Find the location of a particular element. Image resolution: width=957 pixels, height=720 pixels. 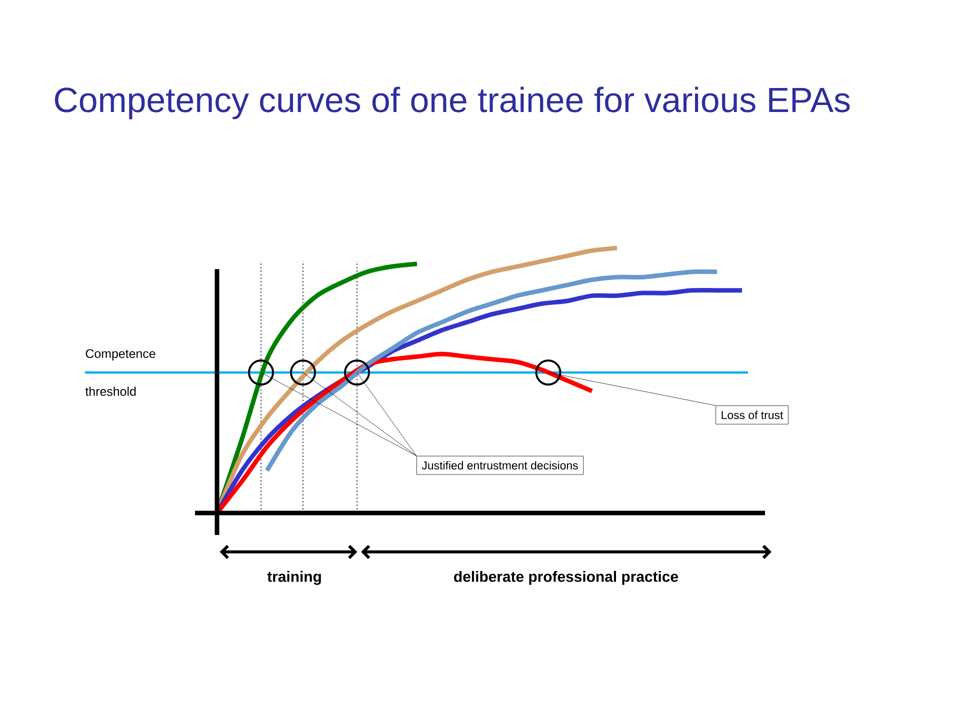

annotation: Justified entrustment decisions is located at coordinates (500, 465).